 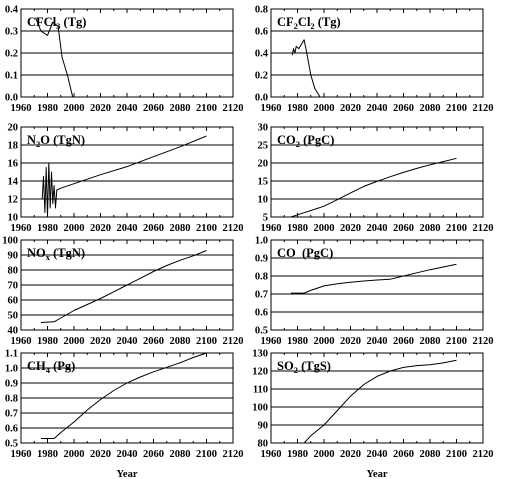 What do you see at coordinates (261, 295) in the screenshot?
I see `y-tick-label: 0.7` at bounding box center [261, 295].